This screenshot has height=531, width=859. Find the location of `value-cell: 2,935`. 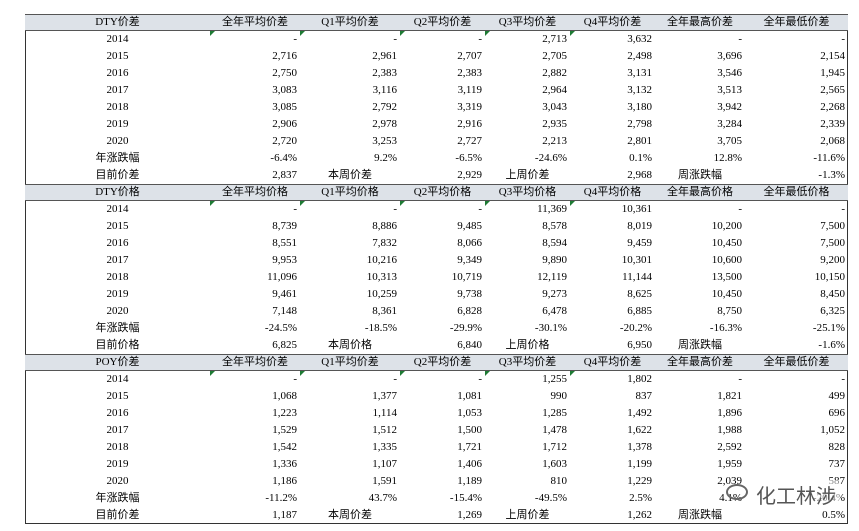

value-cell: 2,935 is located at coordinates (554, 124).